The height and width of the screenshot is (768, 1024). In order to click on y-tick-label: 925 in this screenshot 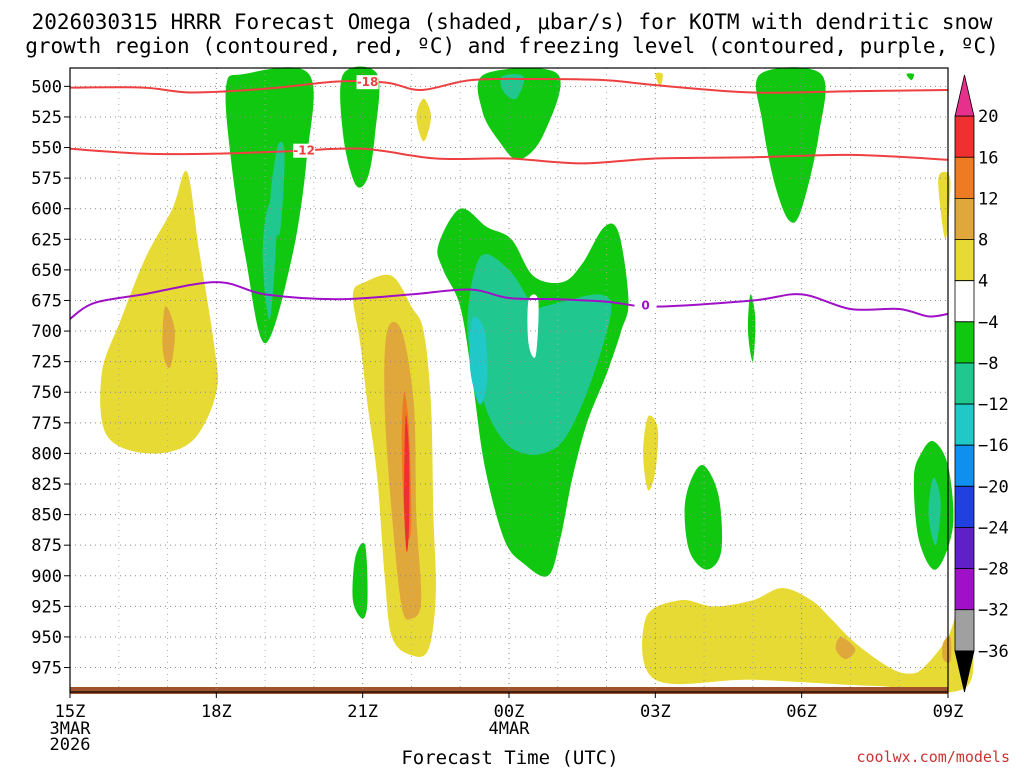, I will do `click(46, 607)`.